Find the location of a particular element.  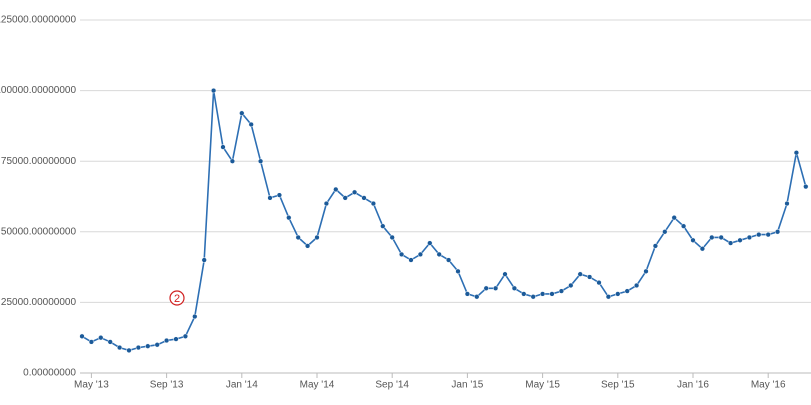

annotation-circle is located at coordinates (177, 298).